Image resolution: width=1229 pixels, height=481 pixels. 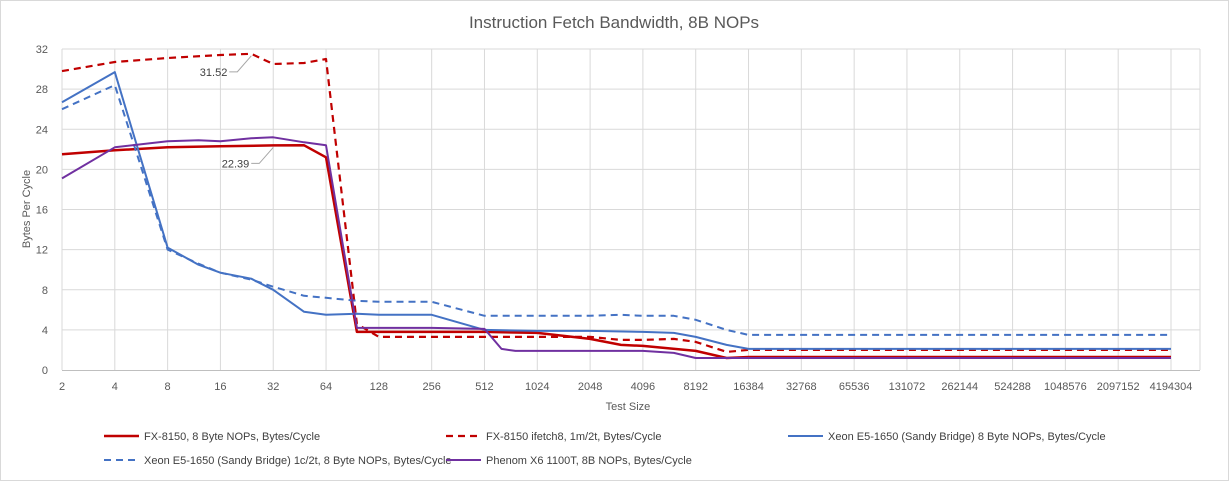 I want to click on y-axis-ticks: 0 4 8 12 16 20 24 28 32, so click(x=42, y=210).